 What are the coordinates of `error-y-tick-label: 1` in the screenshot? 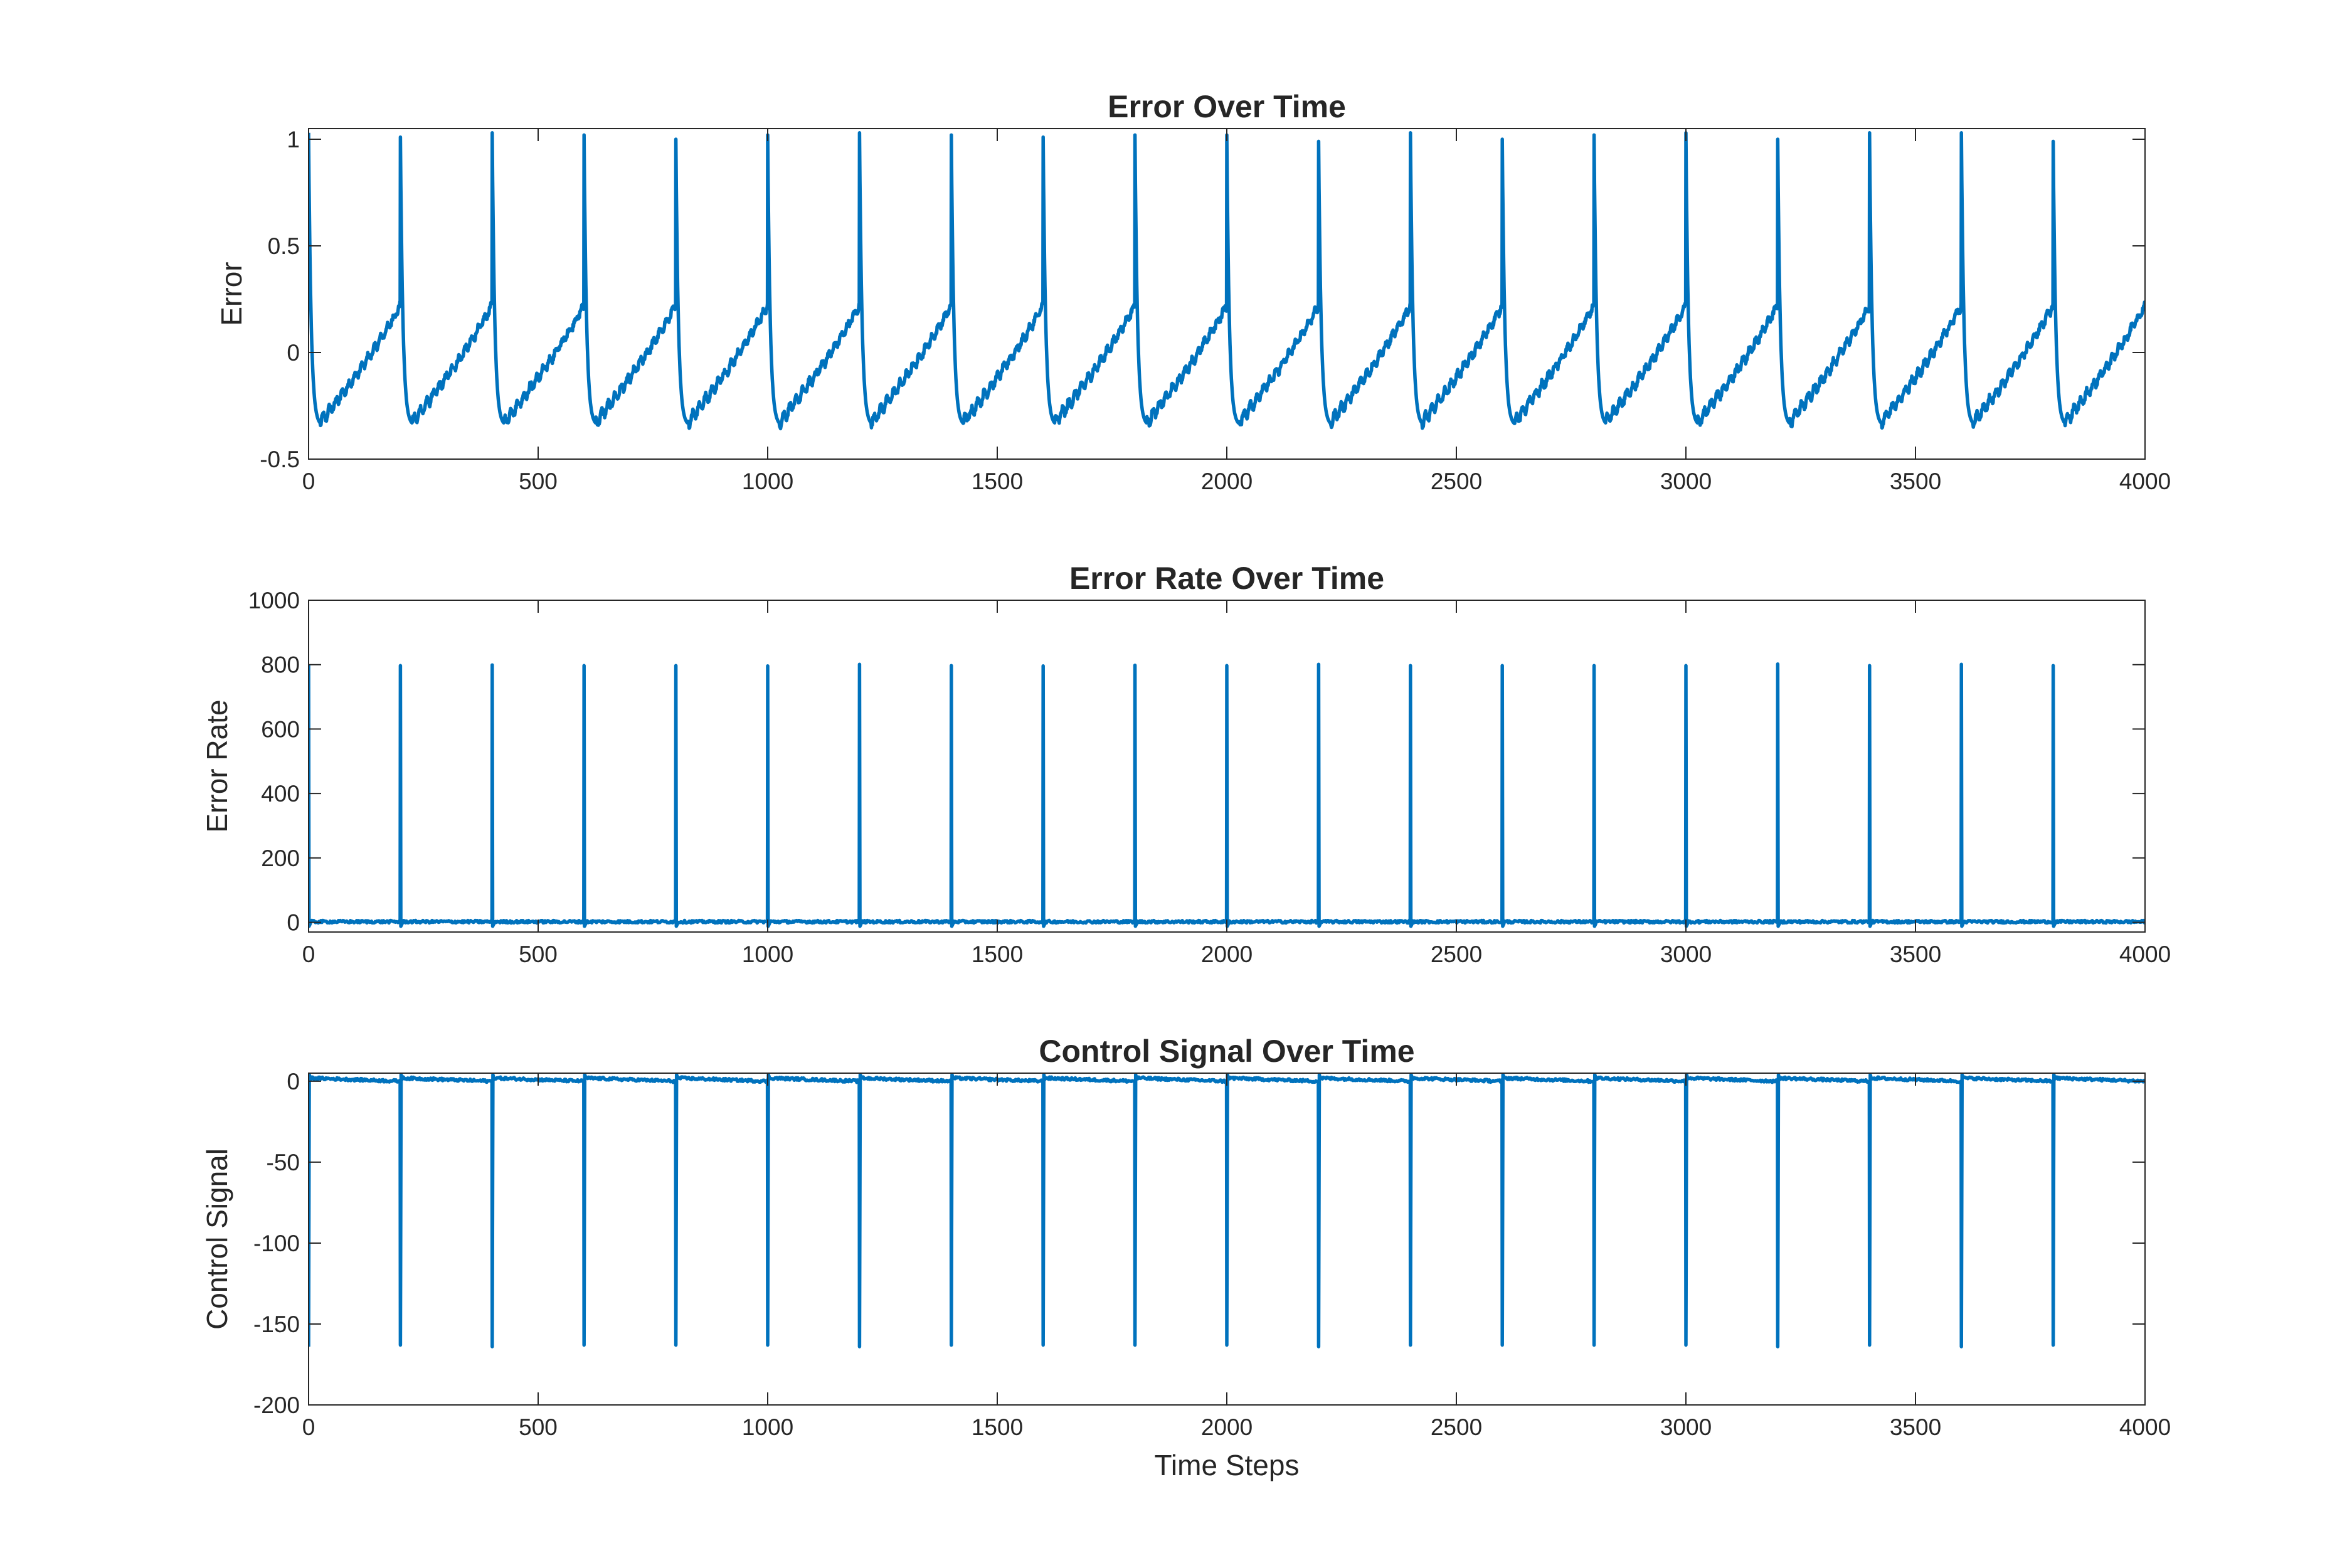 It's located at (293, 139).